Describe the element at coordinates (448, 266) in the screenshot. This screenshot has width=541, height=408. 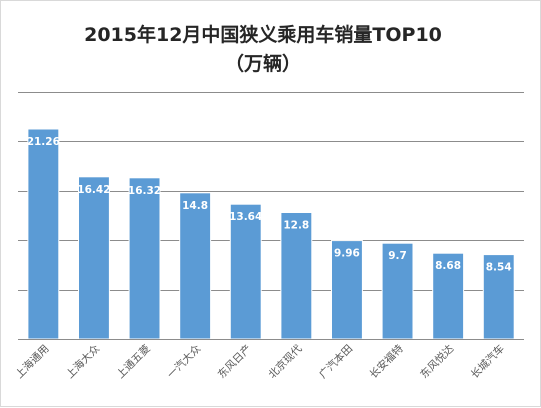
I see `data-label-9: 8.68` at that location.